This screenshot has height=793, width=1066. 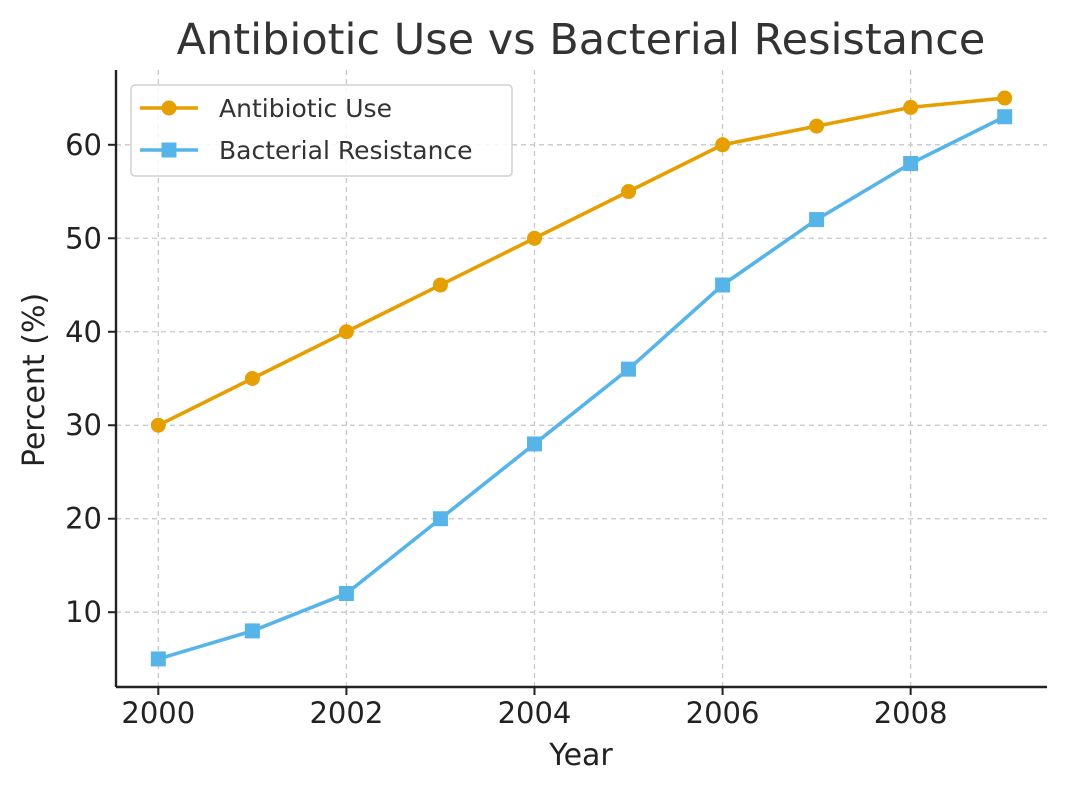 I want to click on x-tick-label: 2000, so click(x=158, y=713).